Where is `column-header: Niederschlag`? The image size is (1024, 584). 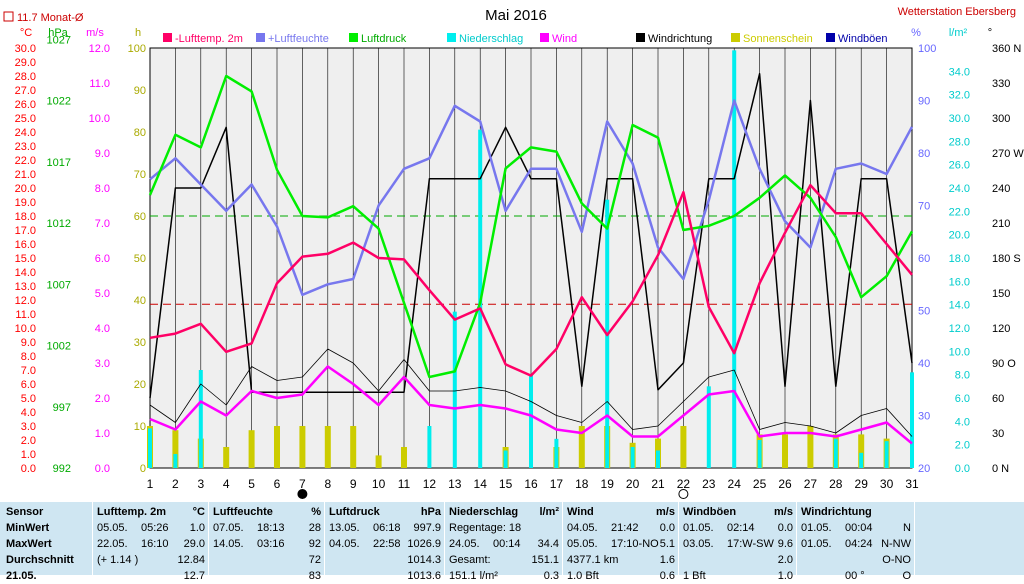 column-header: Niederschlag is located at coordinates (484, 512).